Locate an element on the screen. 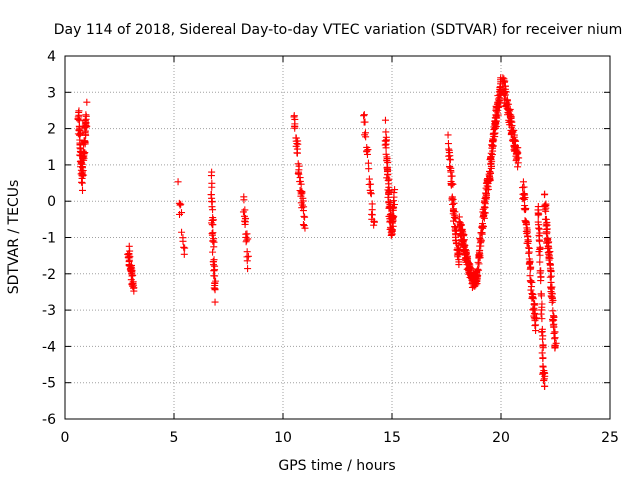  y-tick-label: -3 is located at coordinates (49, 311).